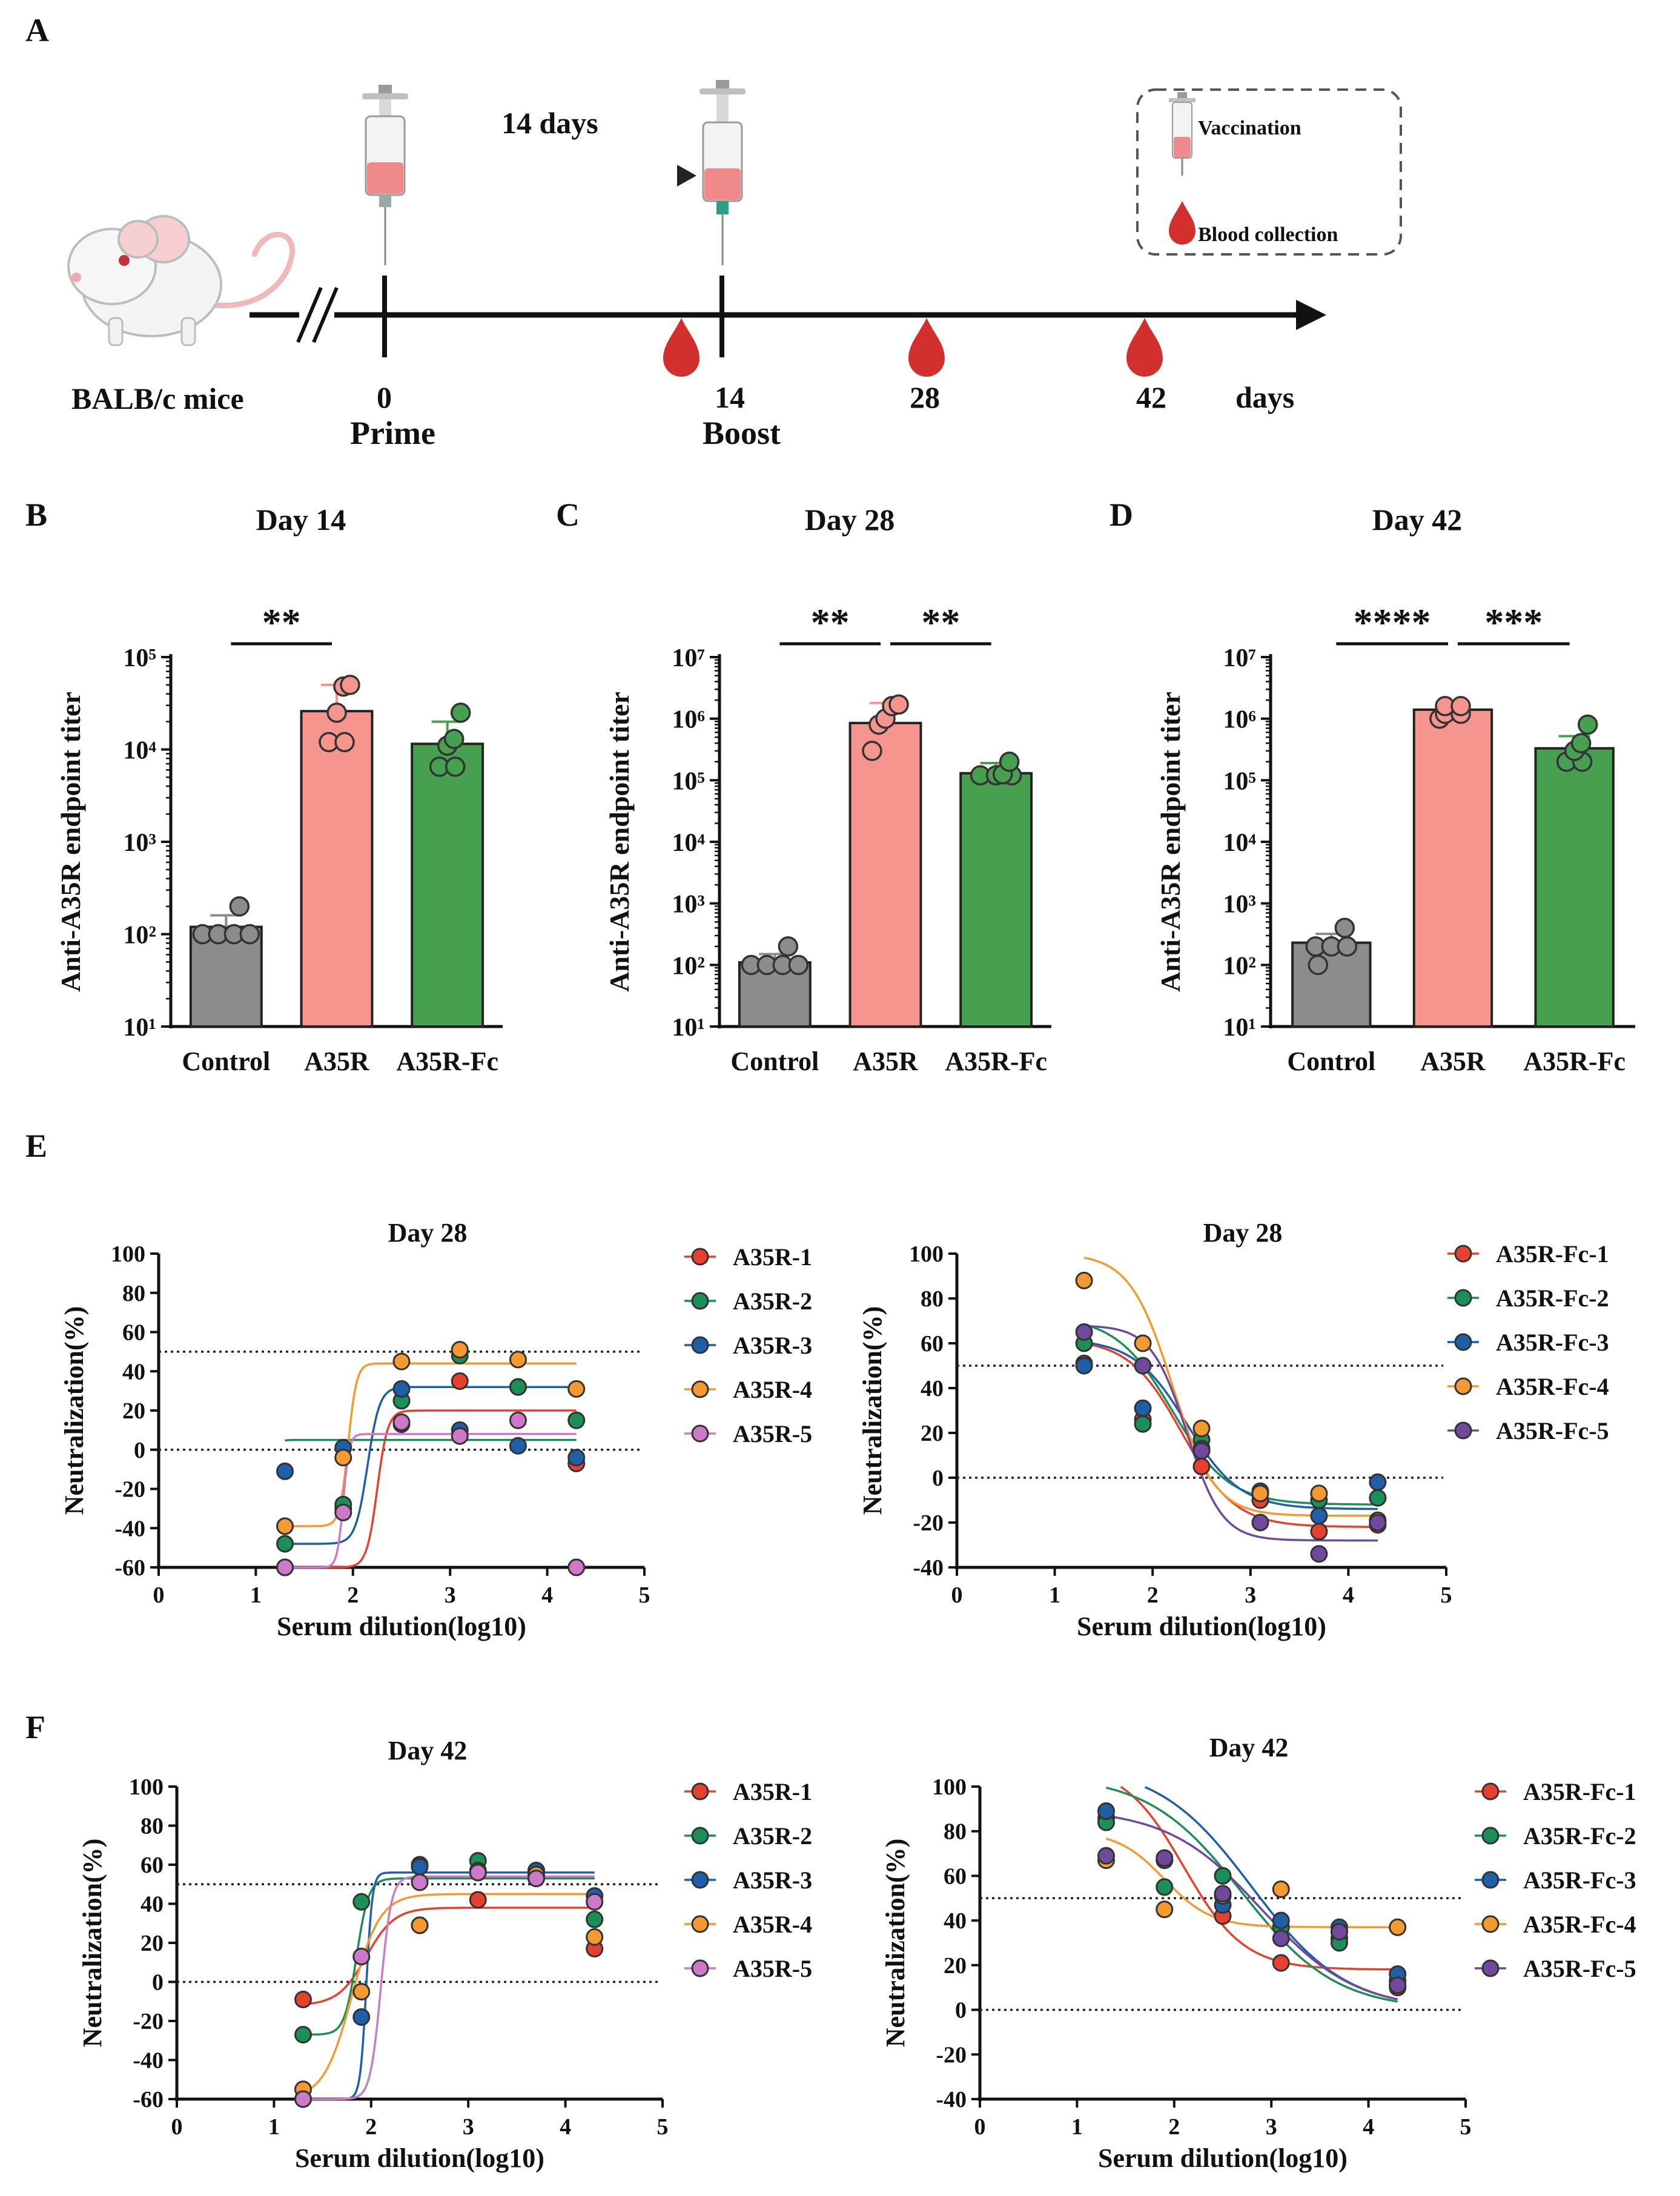 The image size is (1680, 2196). What do you see at coordinates (35, 1727) in the screenshot?
I see `panel-letter-f: F` at bounding box center [35, 1727].